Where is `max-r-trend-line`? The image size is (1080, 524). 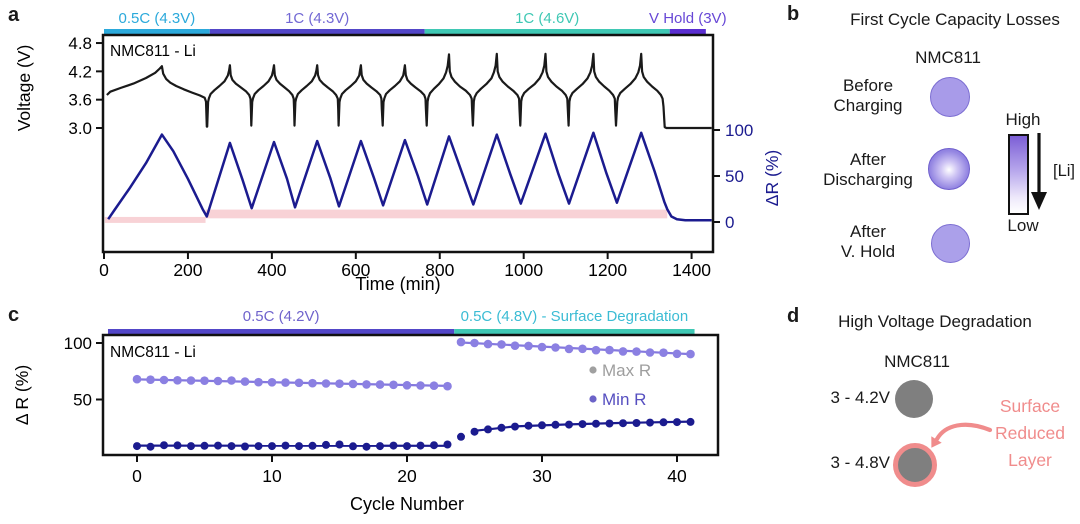 max-r-trend-line is located at coordinates (292, 382).